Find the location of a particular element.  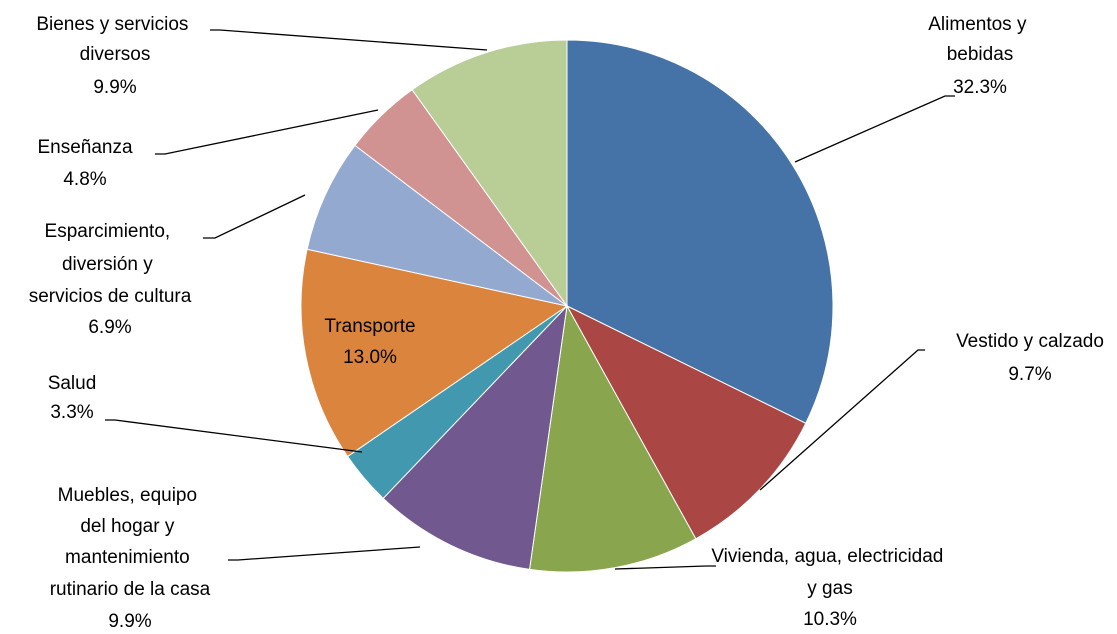

label-line: Enseñanza is located at coordinates (85, 147).